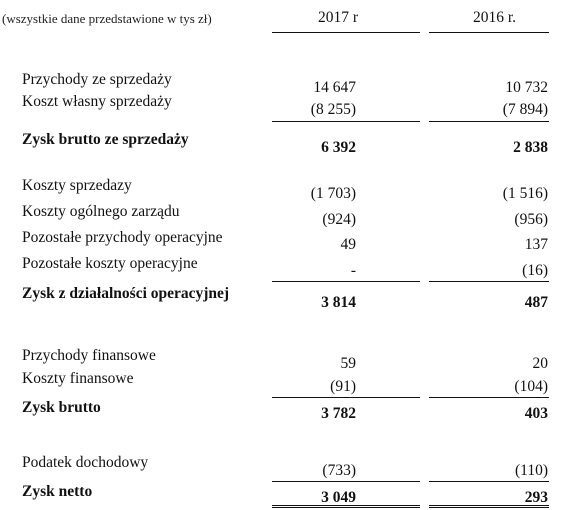  What do you see at coordinates (89, 355) in the screenshot?
I see `row-label-financial-income: Przychody finansowe` at bounding box center [89, 355].